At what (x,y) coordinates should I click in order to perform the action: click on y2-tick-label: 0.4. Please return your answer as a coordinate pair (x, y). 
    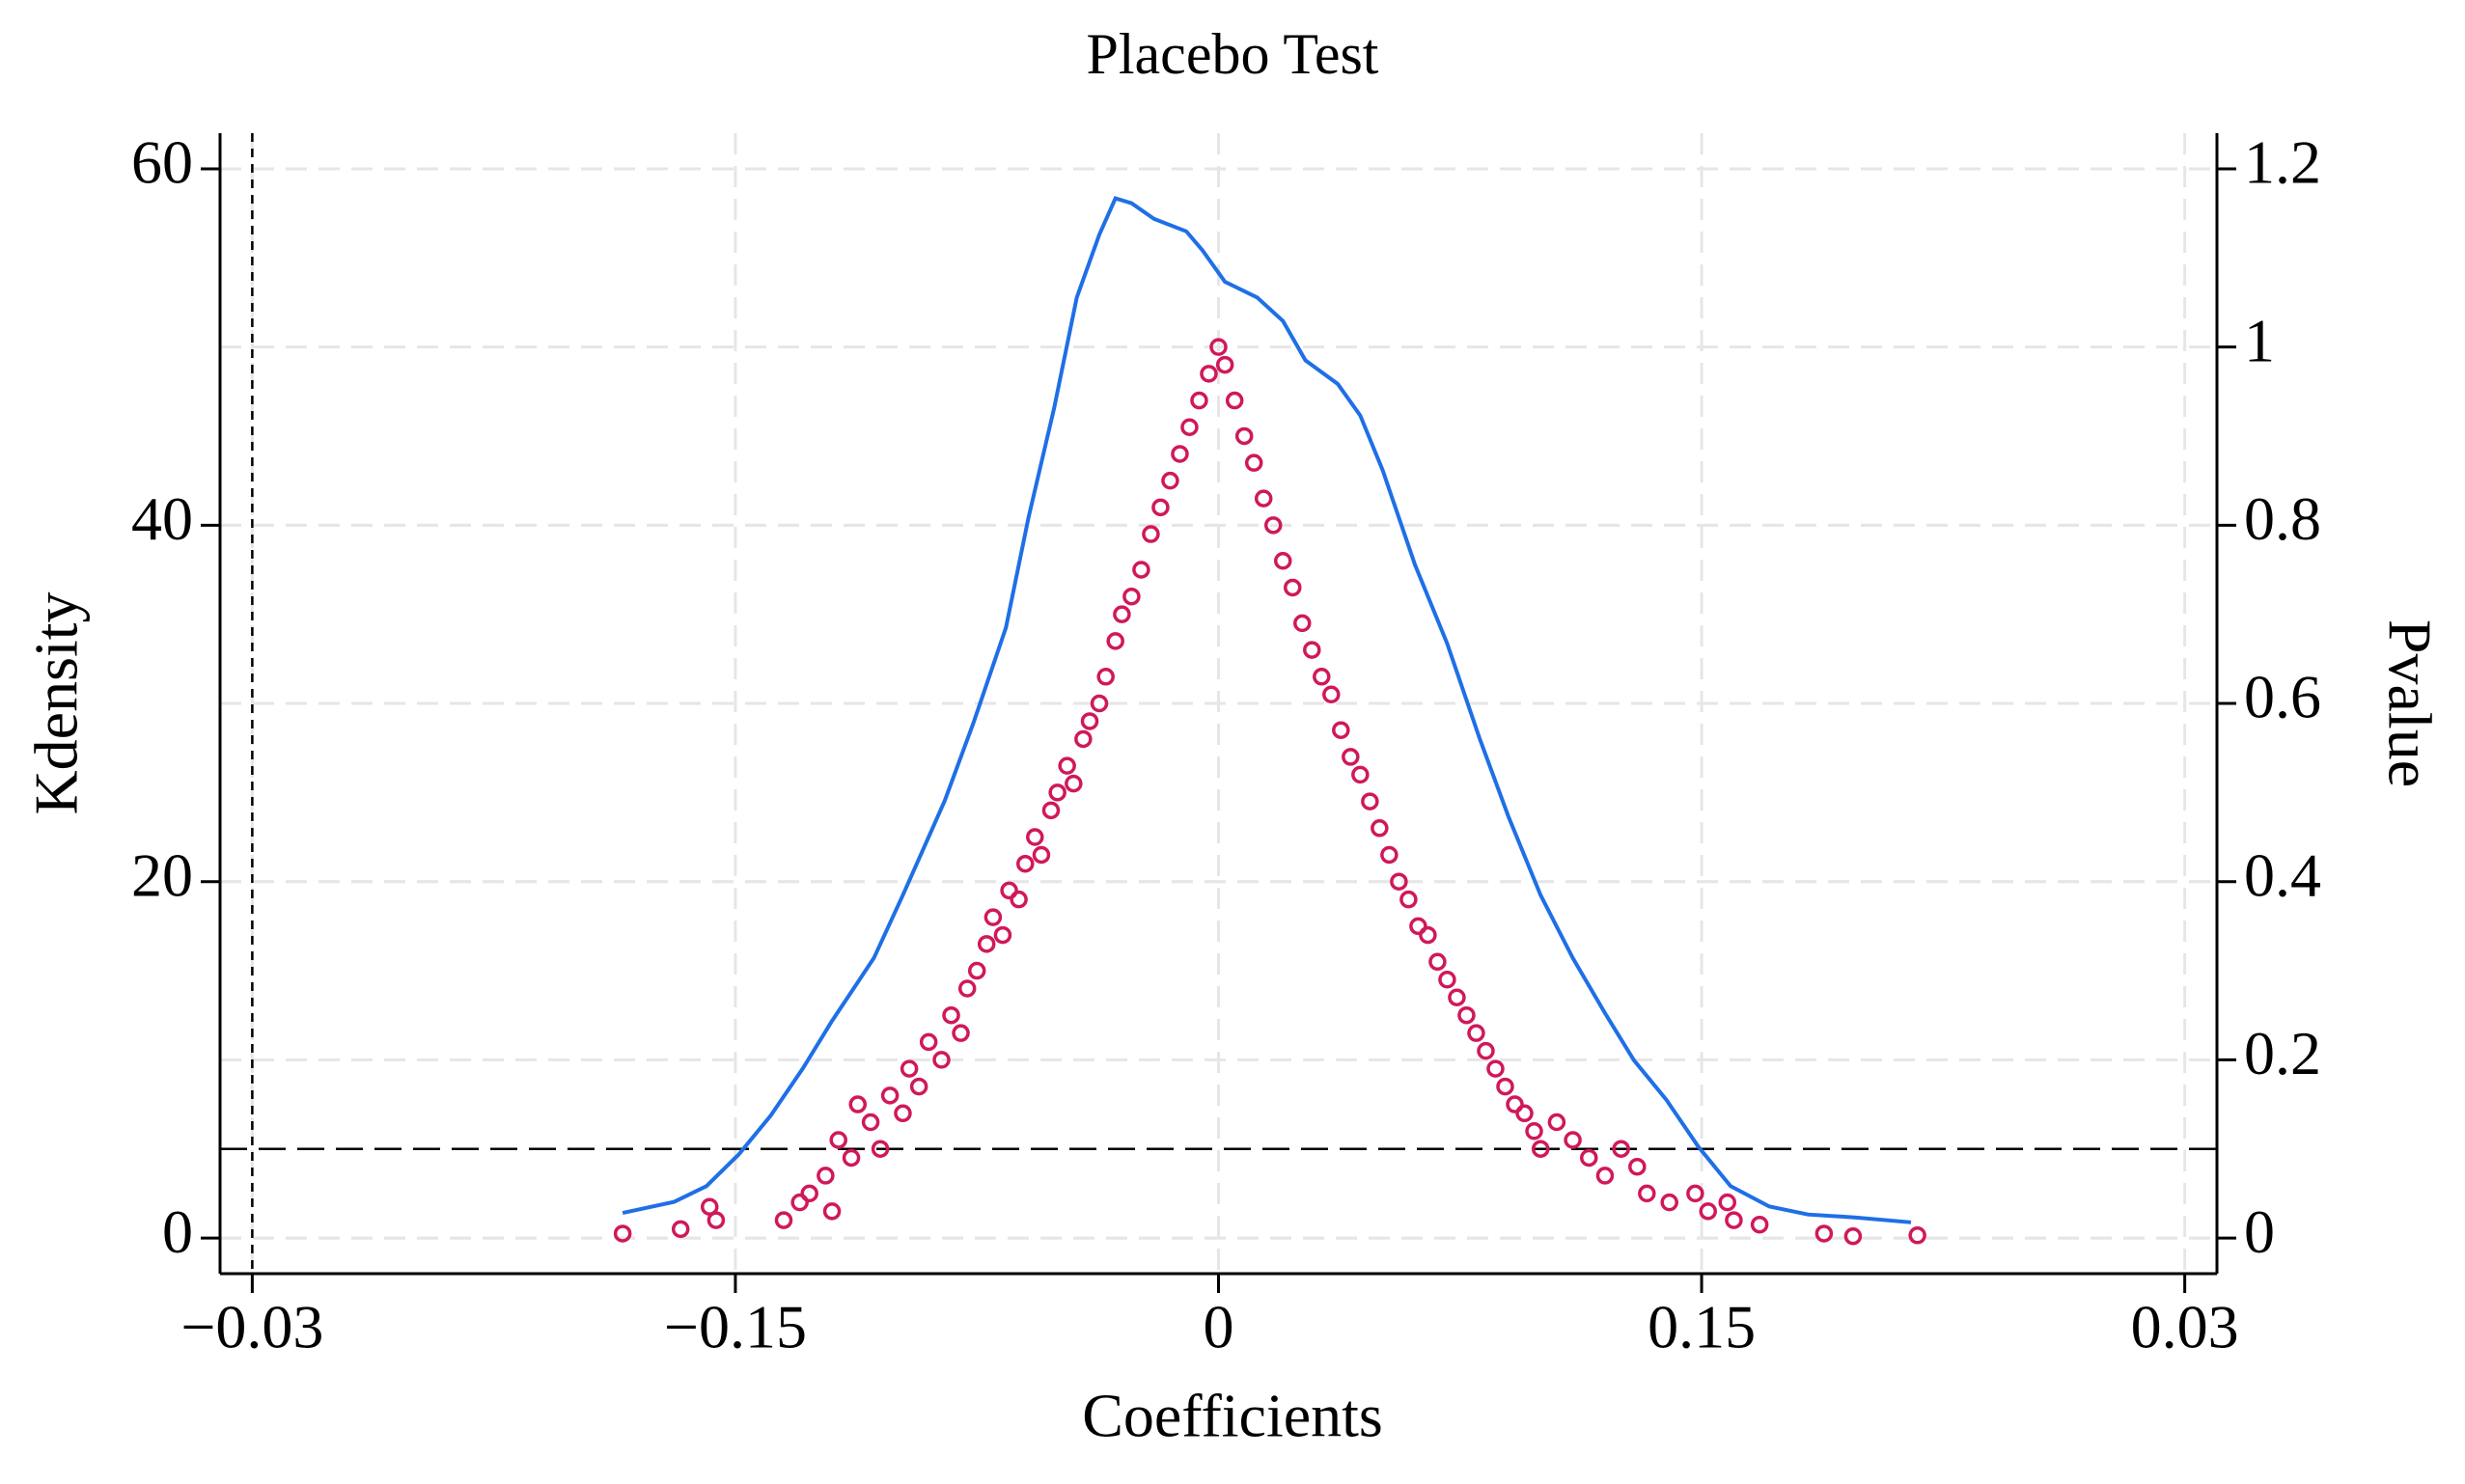
    Looking at the image, I should click on (2282, 874).